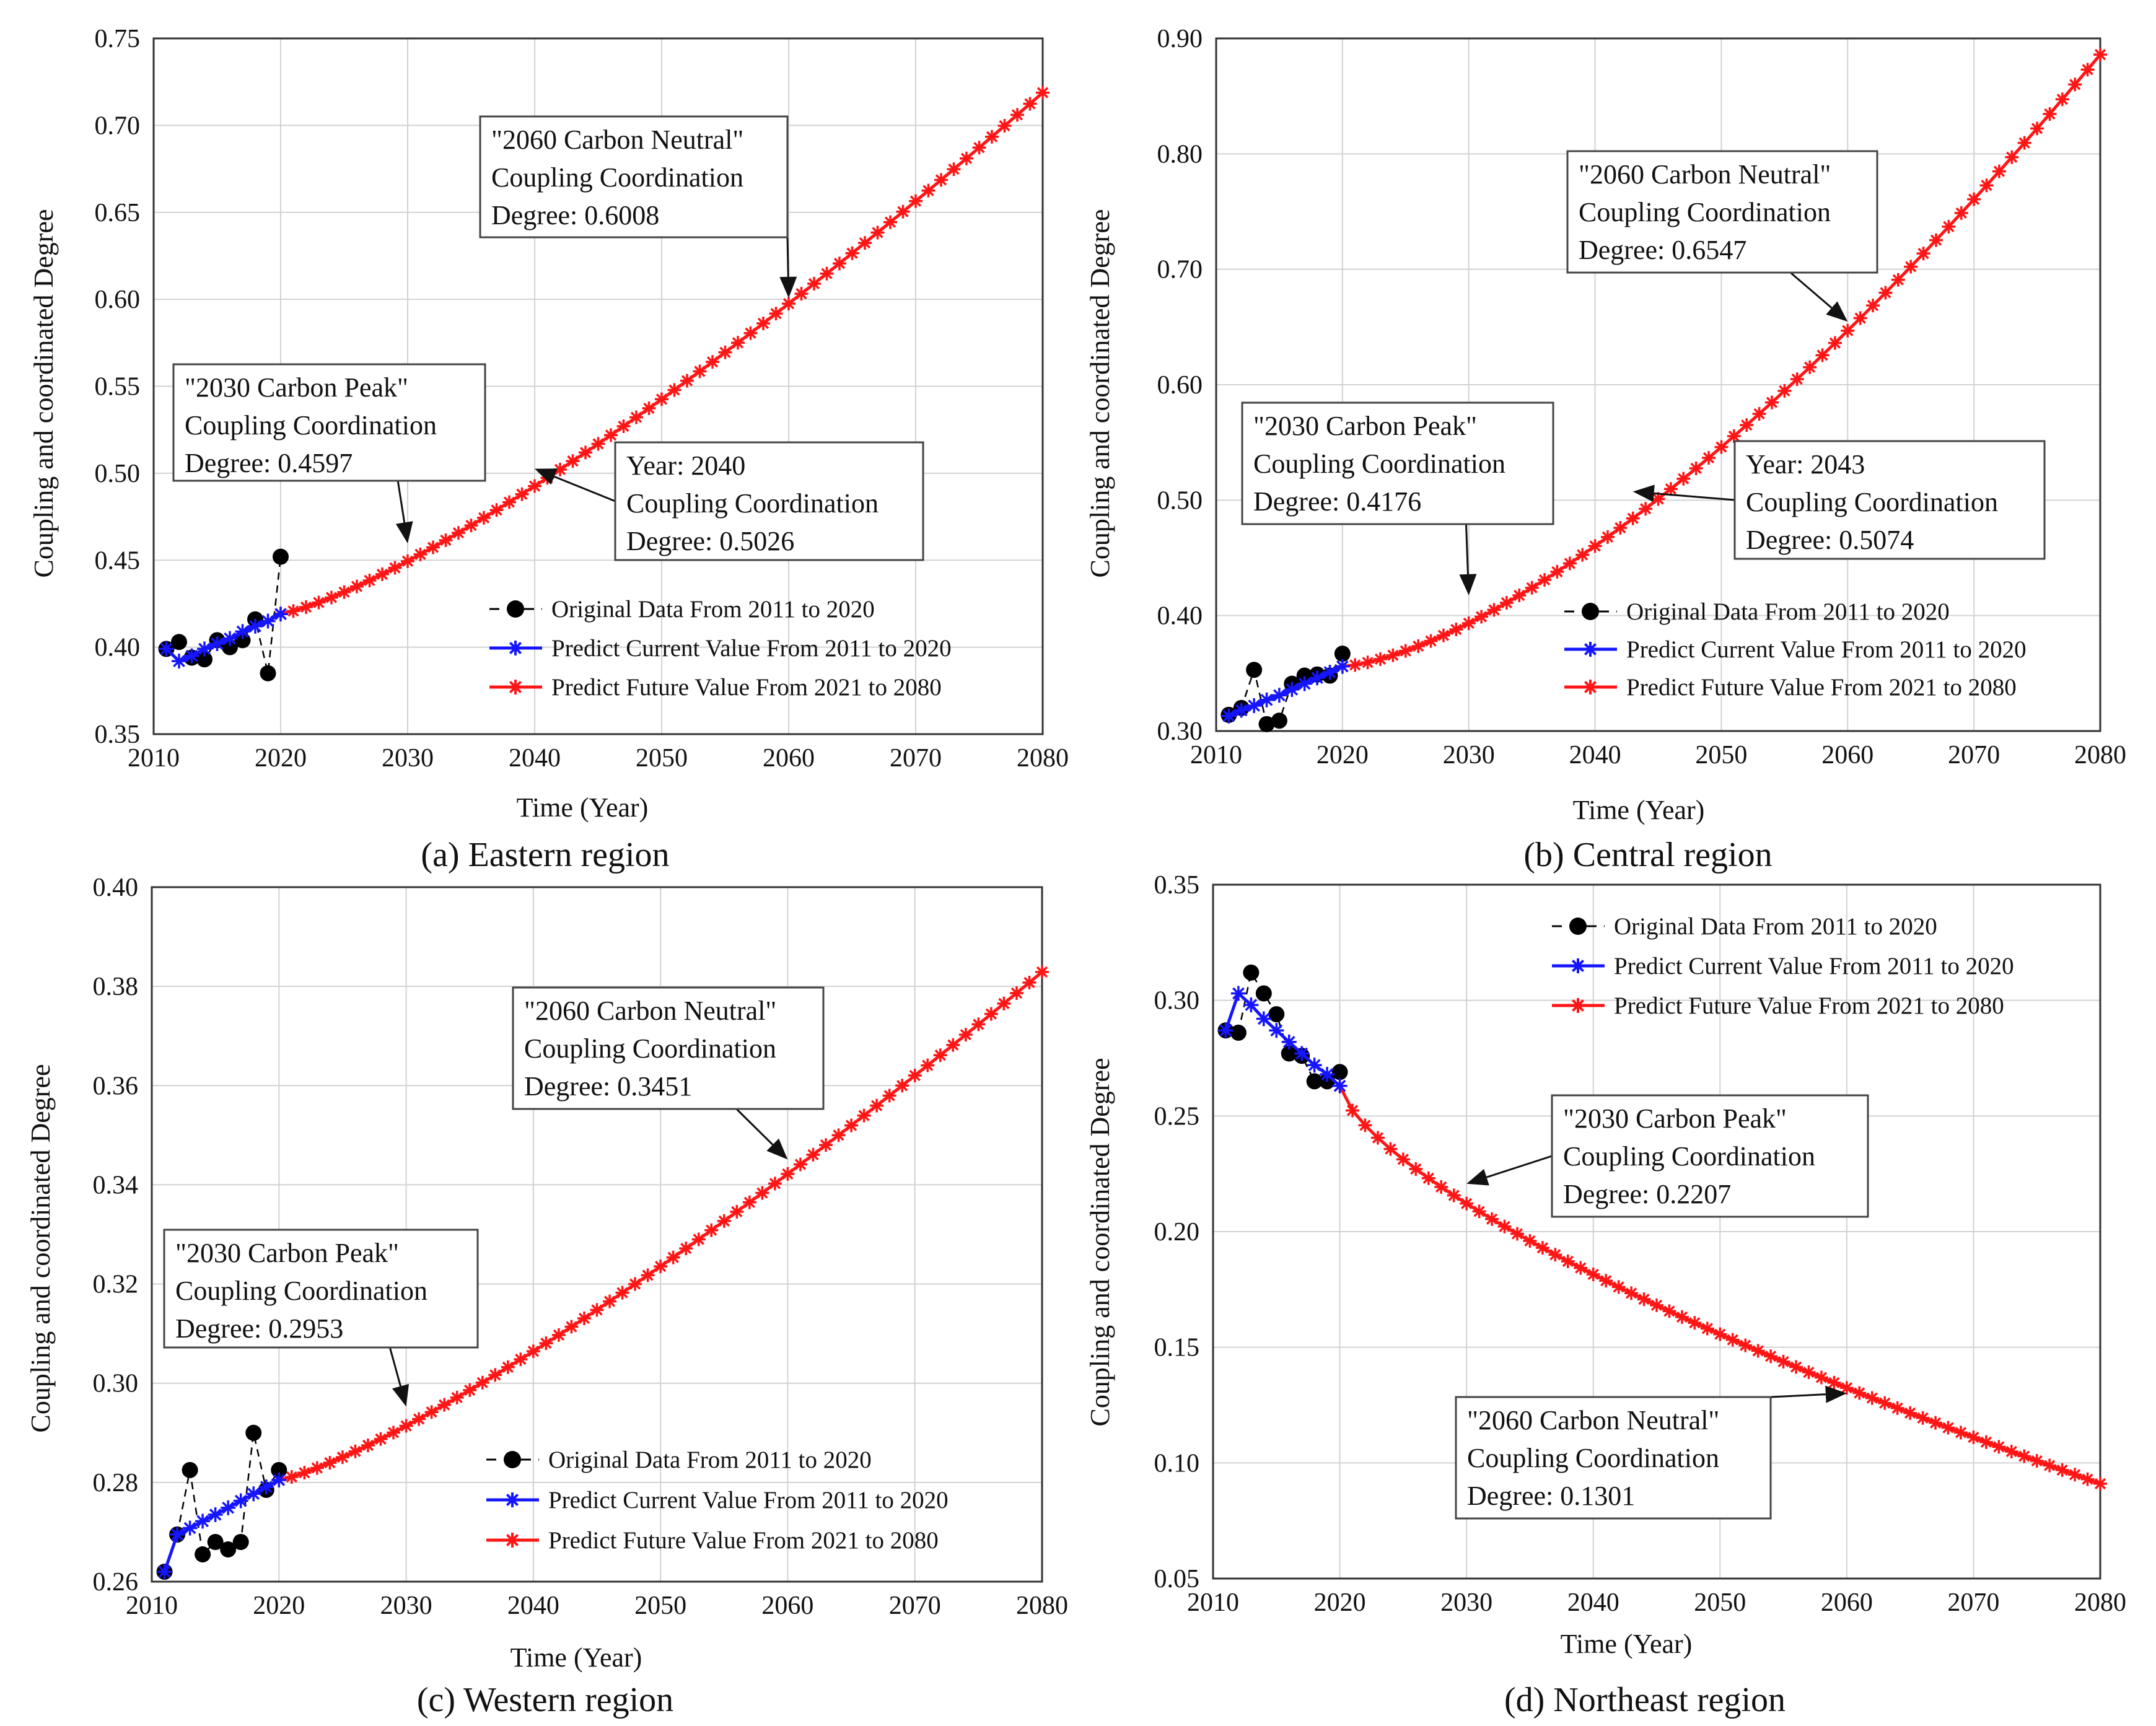  I want to click on annotation-text: Degree: 0.4597, so click(269, 463).